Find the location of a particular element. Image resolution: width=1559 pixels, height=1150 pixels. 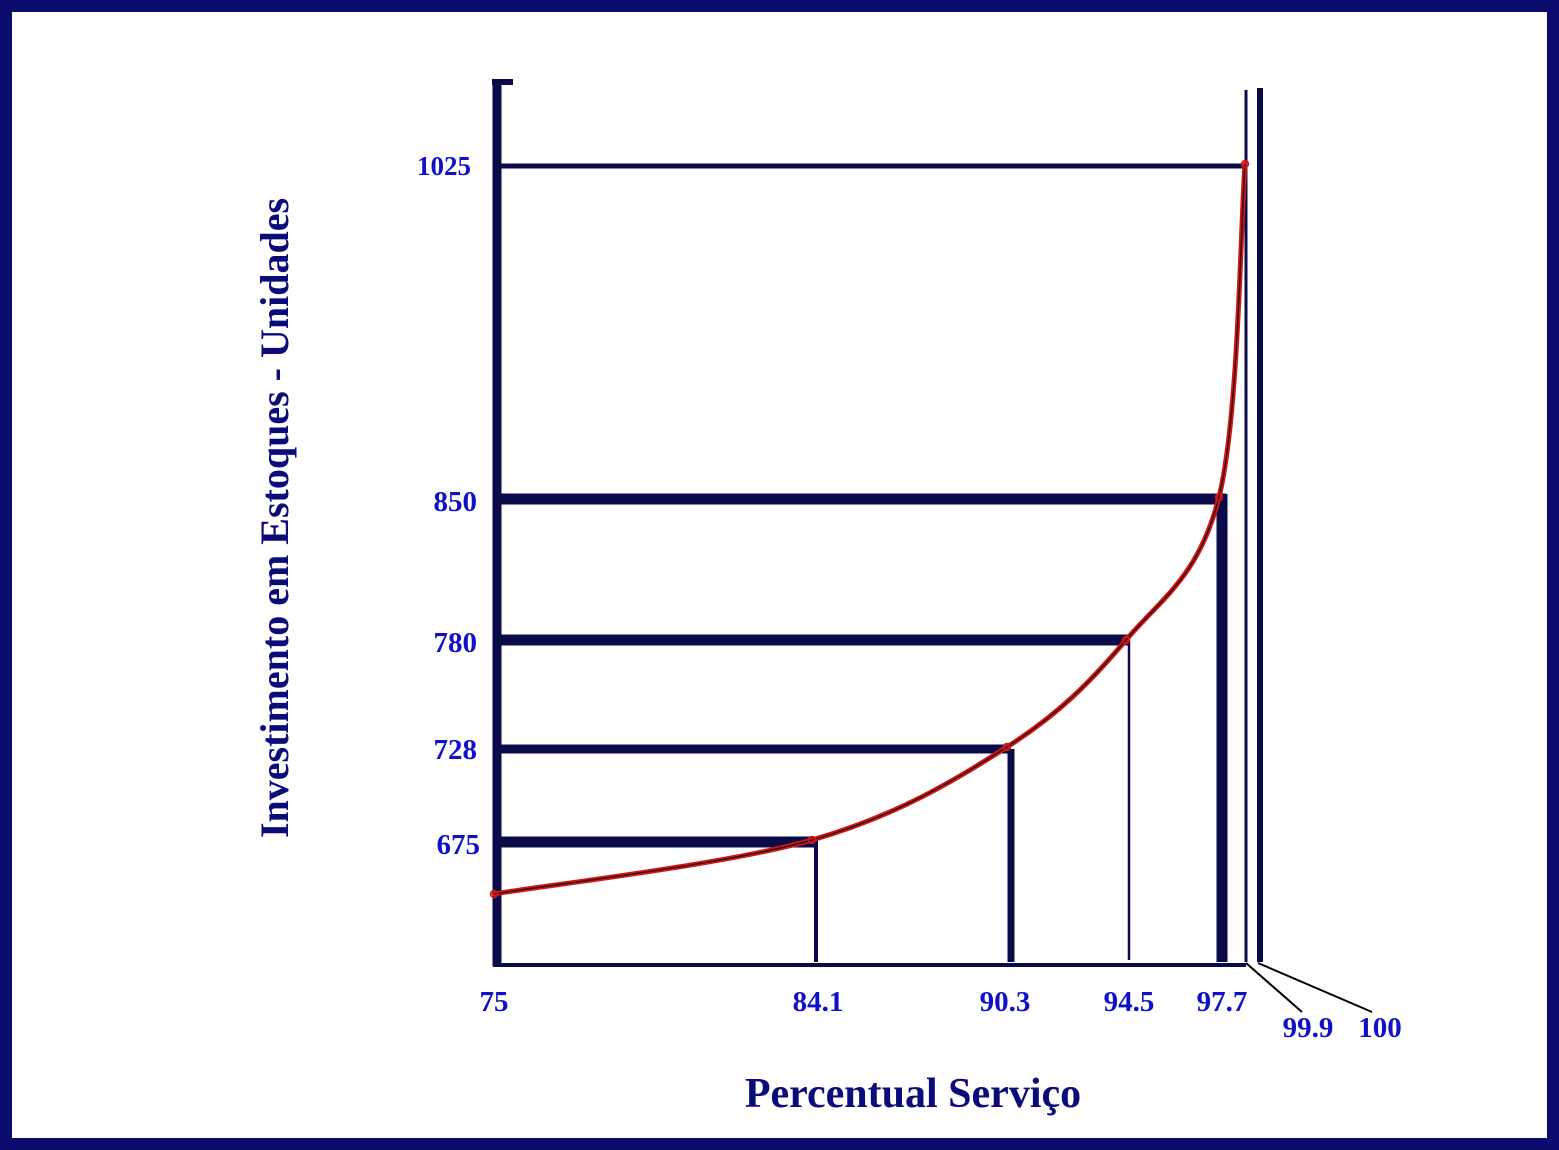

x-tick-label: 100 is located at coordinates (1380, 1028).